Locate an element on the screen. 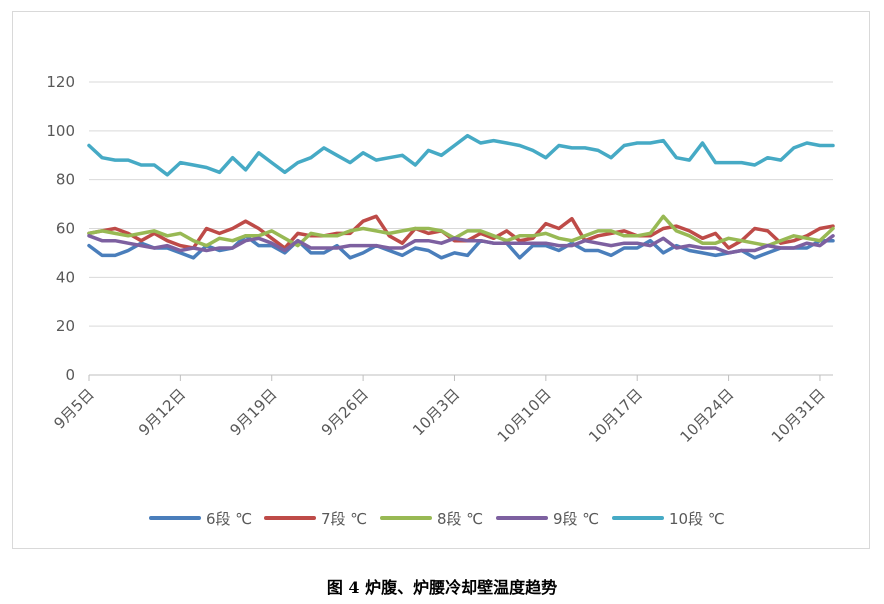 This screenshot has width=884, height=604. x-tick-label: 10月10日 is located at coordinates (524, 415).